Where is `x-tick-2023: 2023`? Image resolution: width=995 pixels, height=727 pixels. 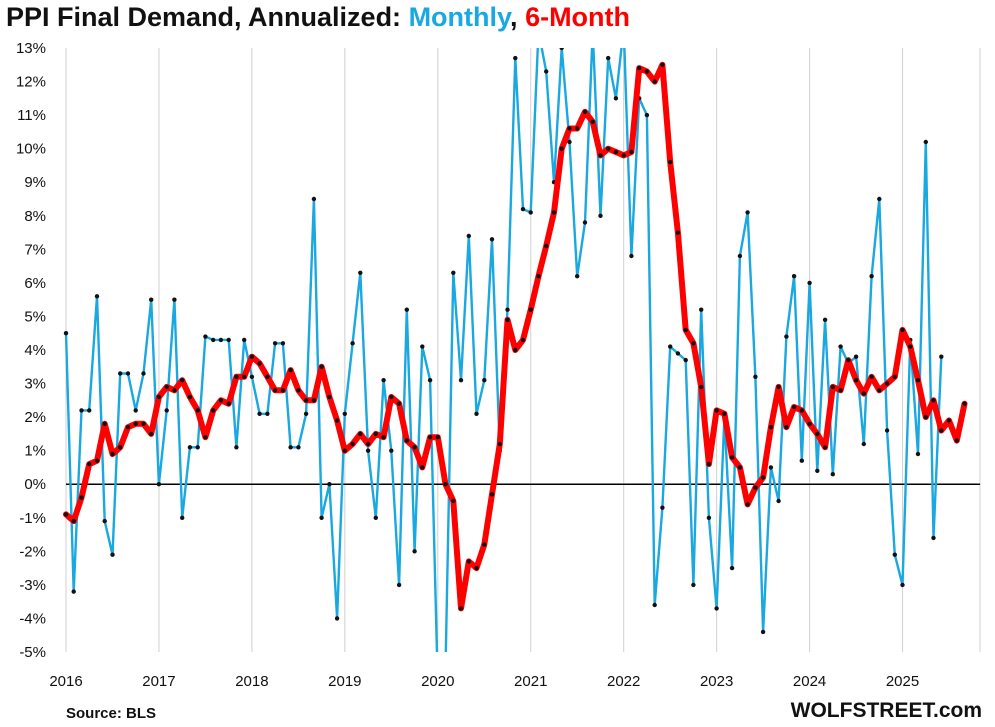 x-tick-2023: 2023 is located at coordinates (716, 681).